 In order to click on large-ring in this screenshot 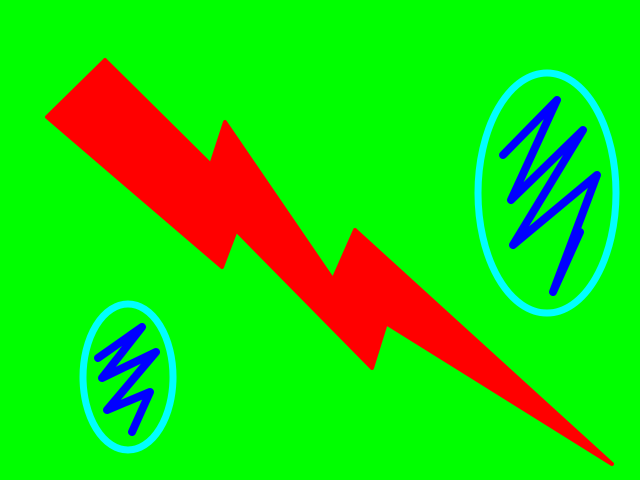, I will do `click(547, 193)`.